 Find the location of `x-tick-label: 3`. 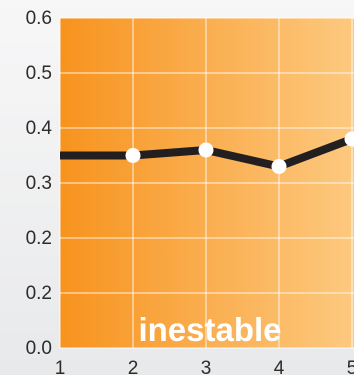

x-tick-label: 3 is located at coordinates (206, 366).